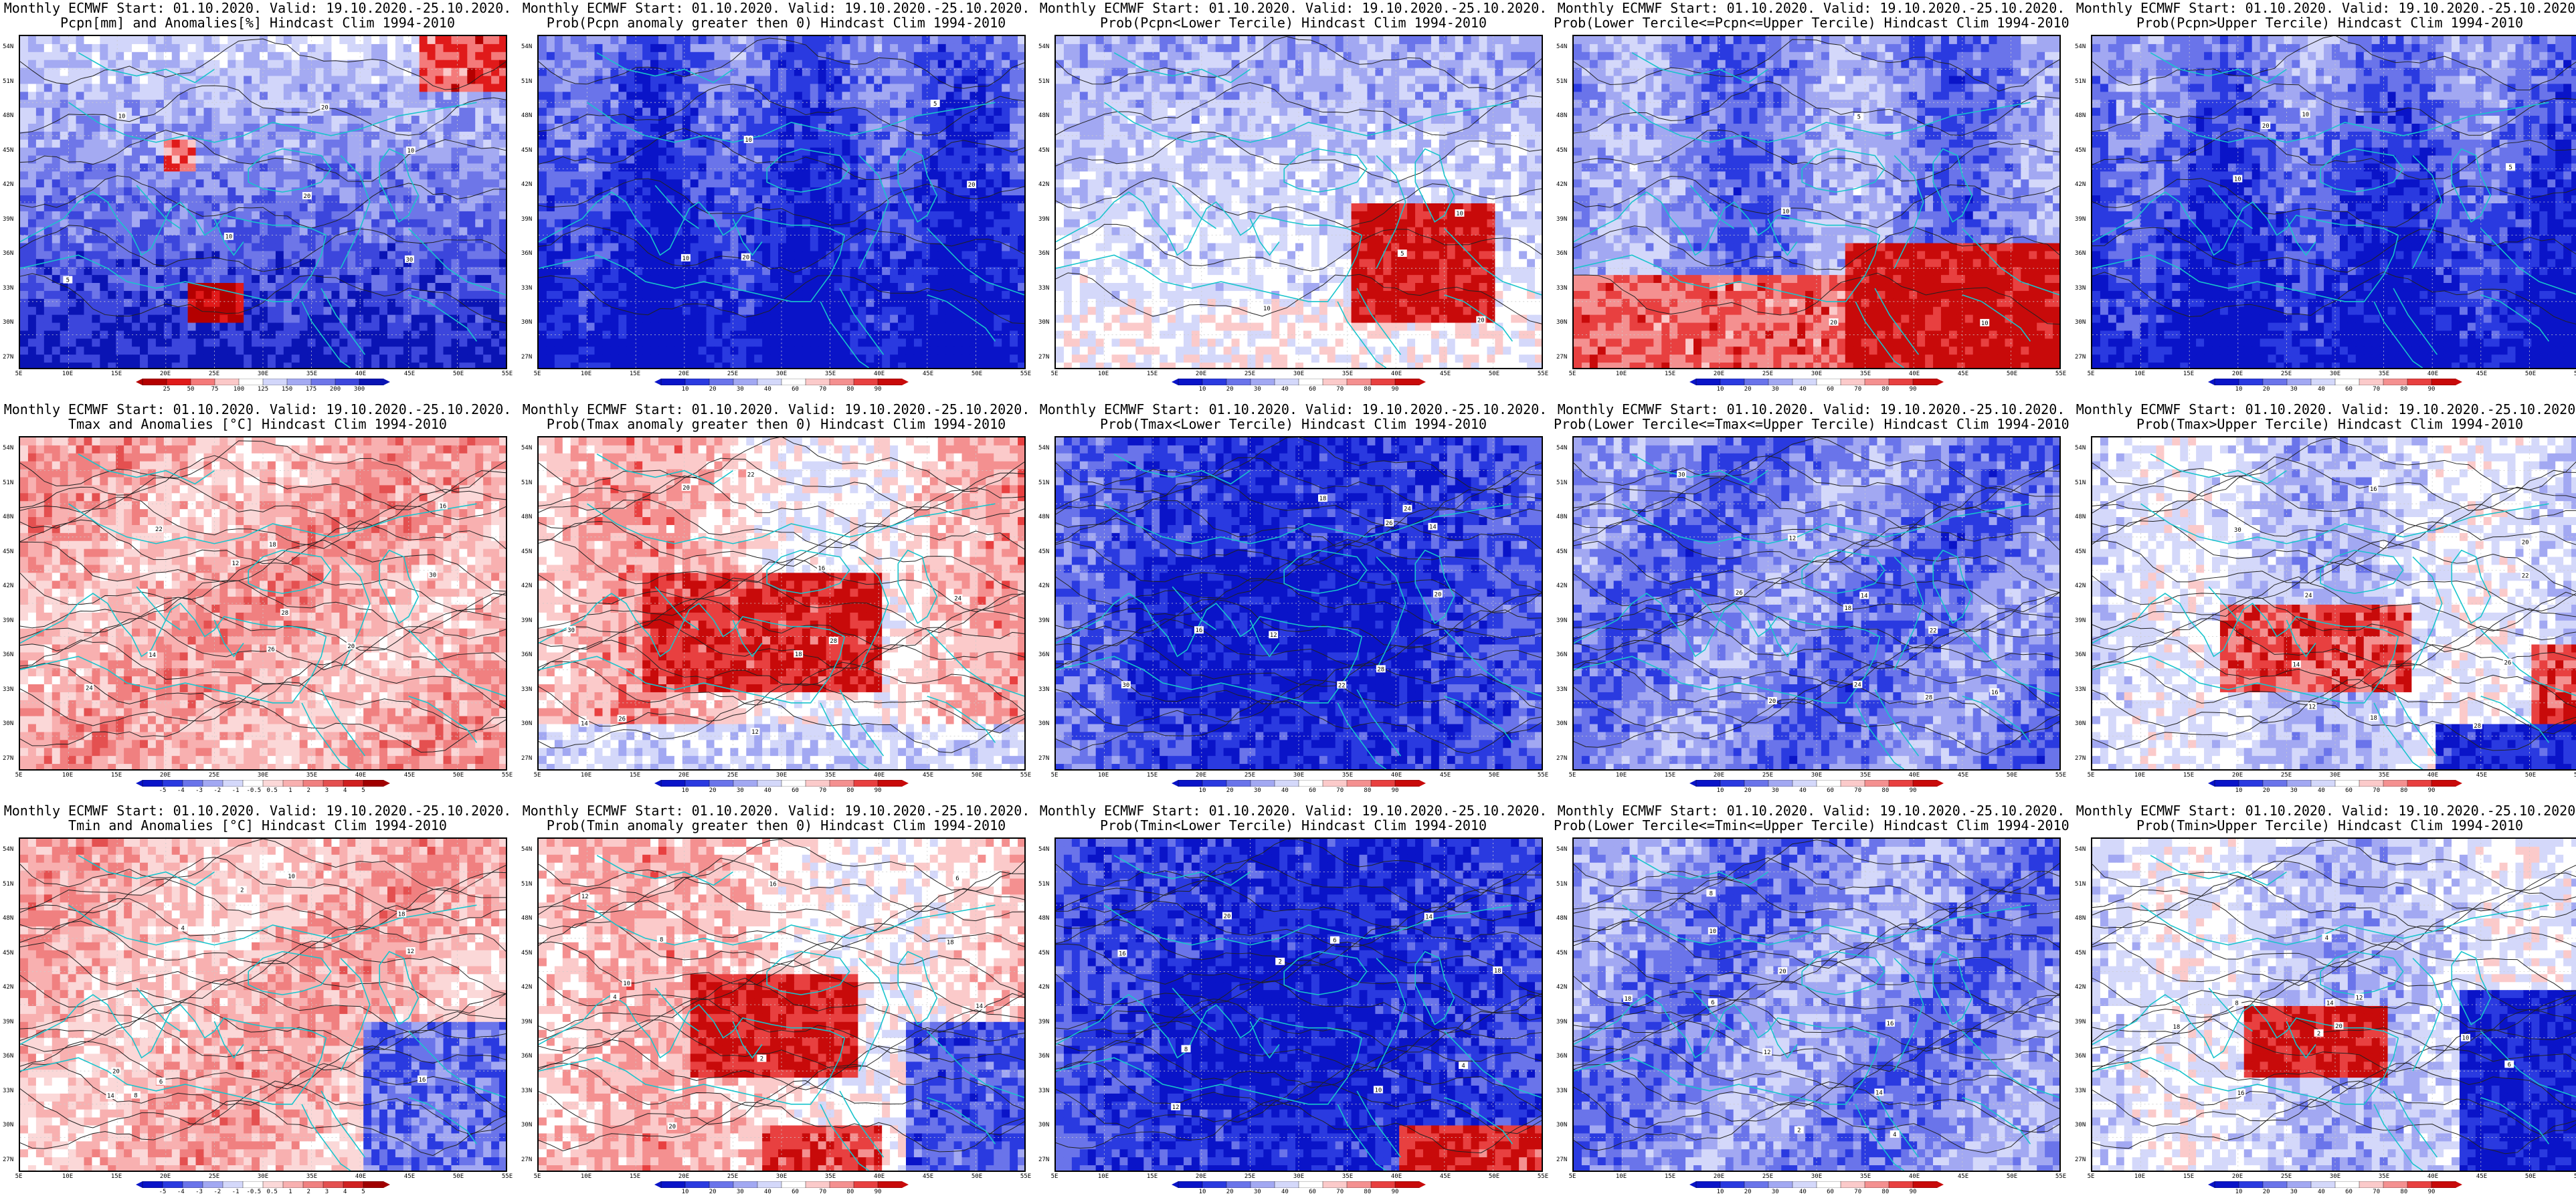 The image size is (2576, 1204). Describe the element at coordinates (136, 1095) in the screenshot. I see `contour-label: 8` at that location.